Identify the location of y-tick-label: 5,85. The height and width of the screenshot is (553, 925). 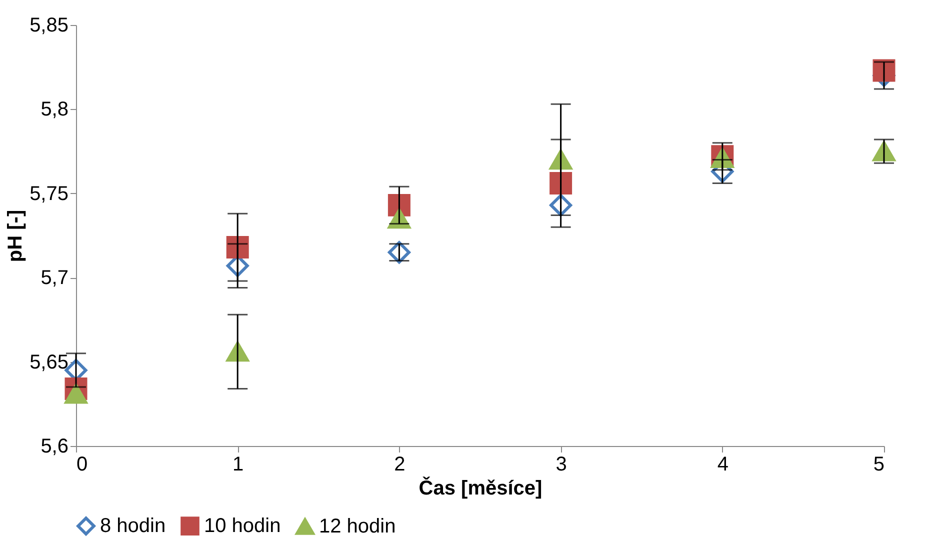
(49, 25).